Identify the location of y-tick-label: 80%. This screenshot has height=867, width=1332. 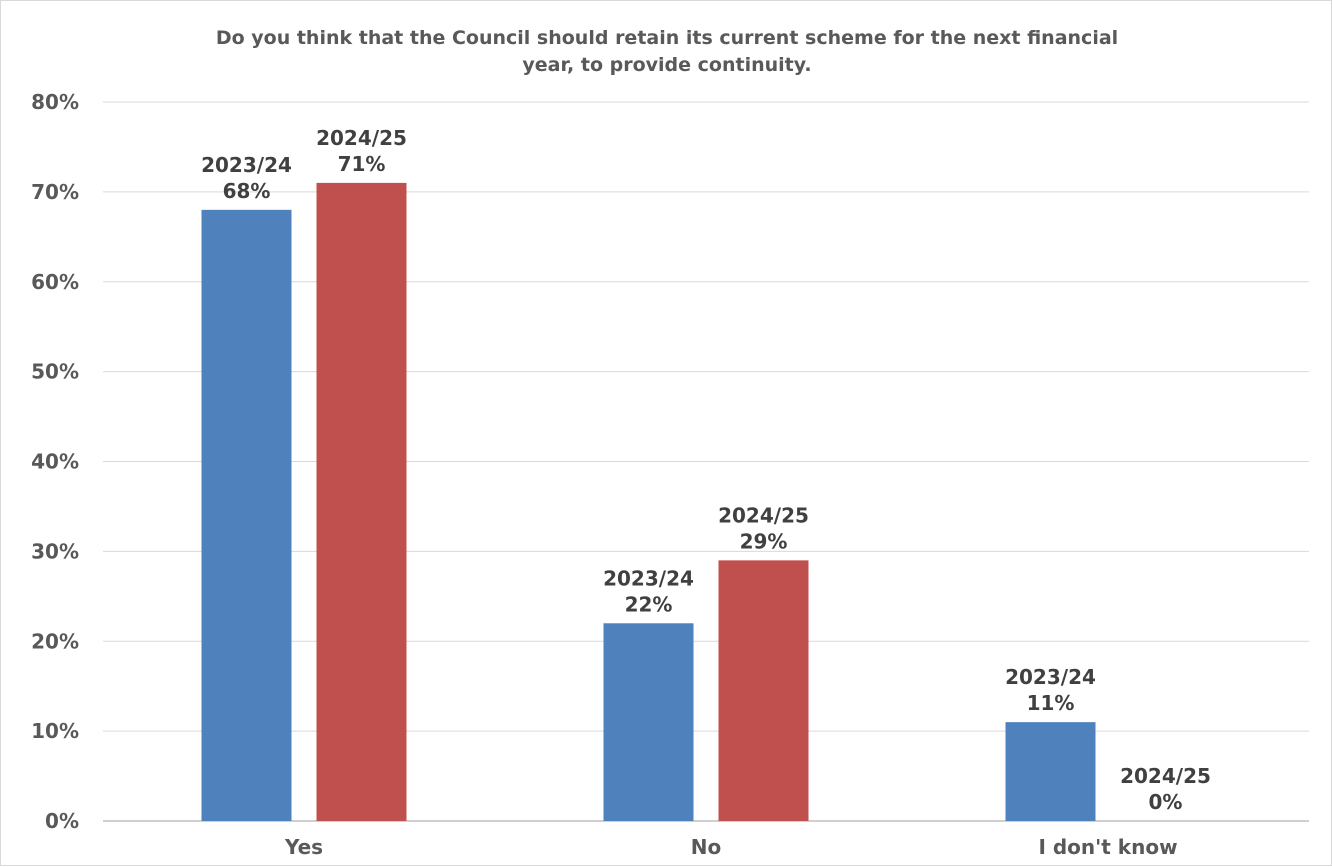
(55, 102).